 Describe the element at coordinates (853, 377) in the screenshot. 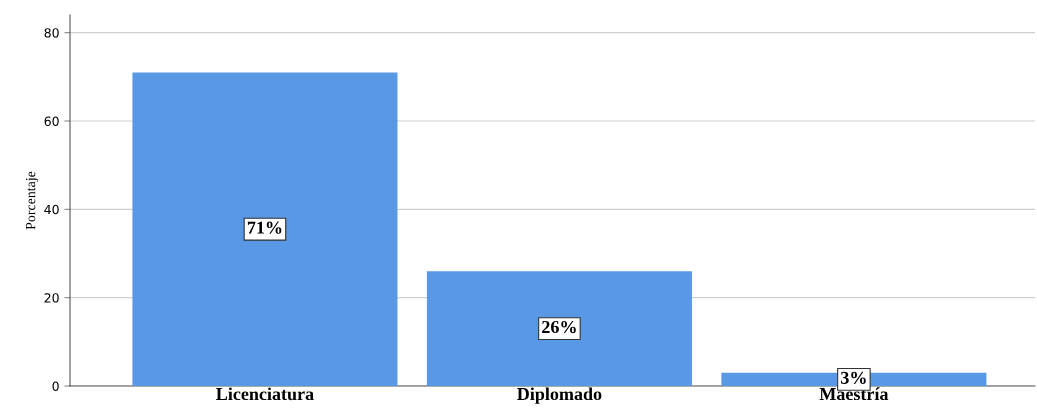

I see `data-label: 3%` at that location.